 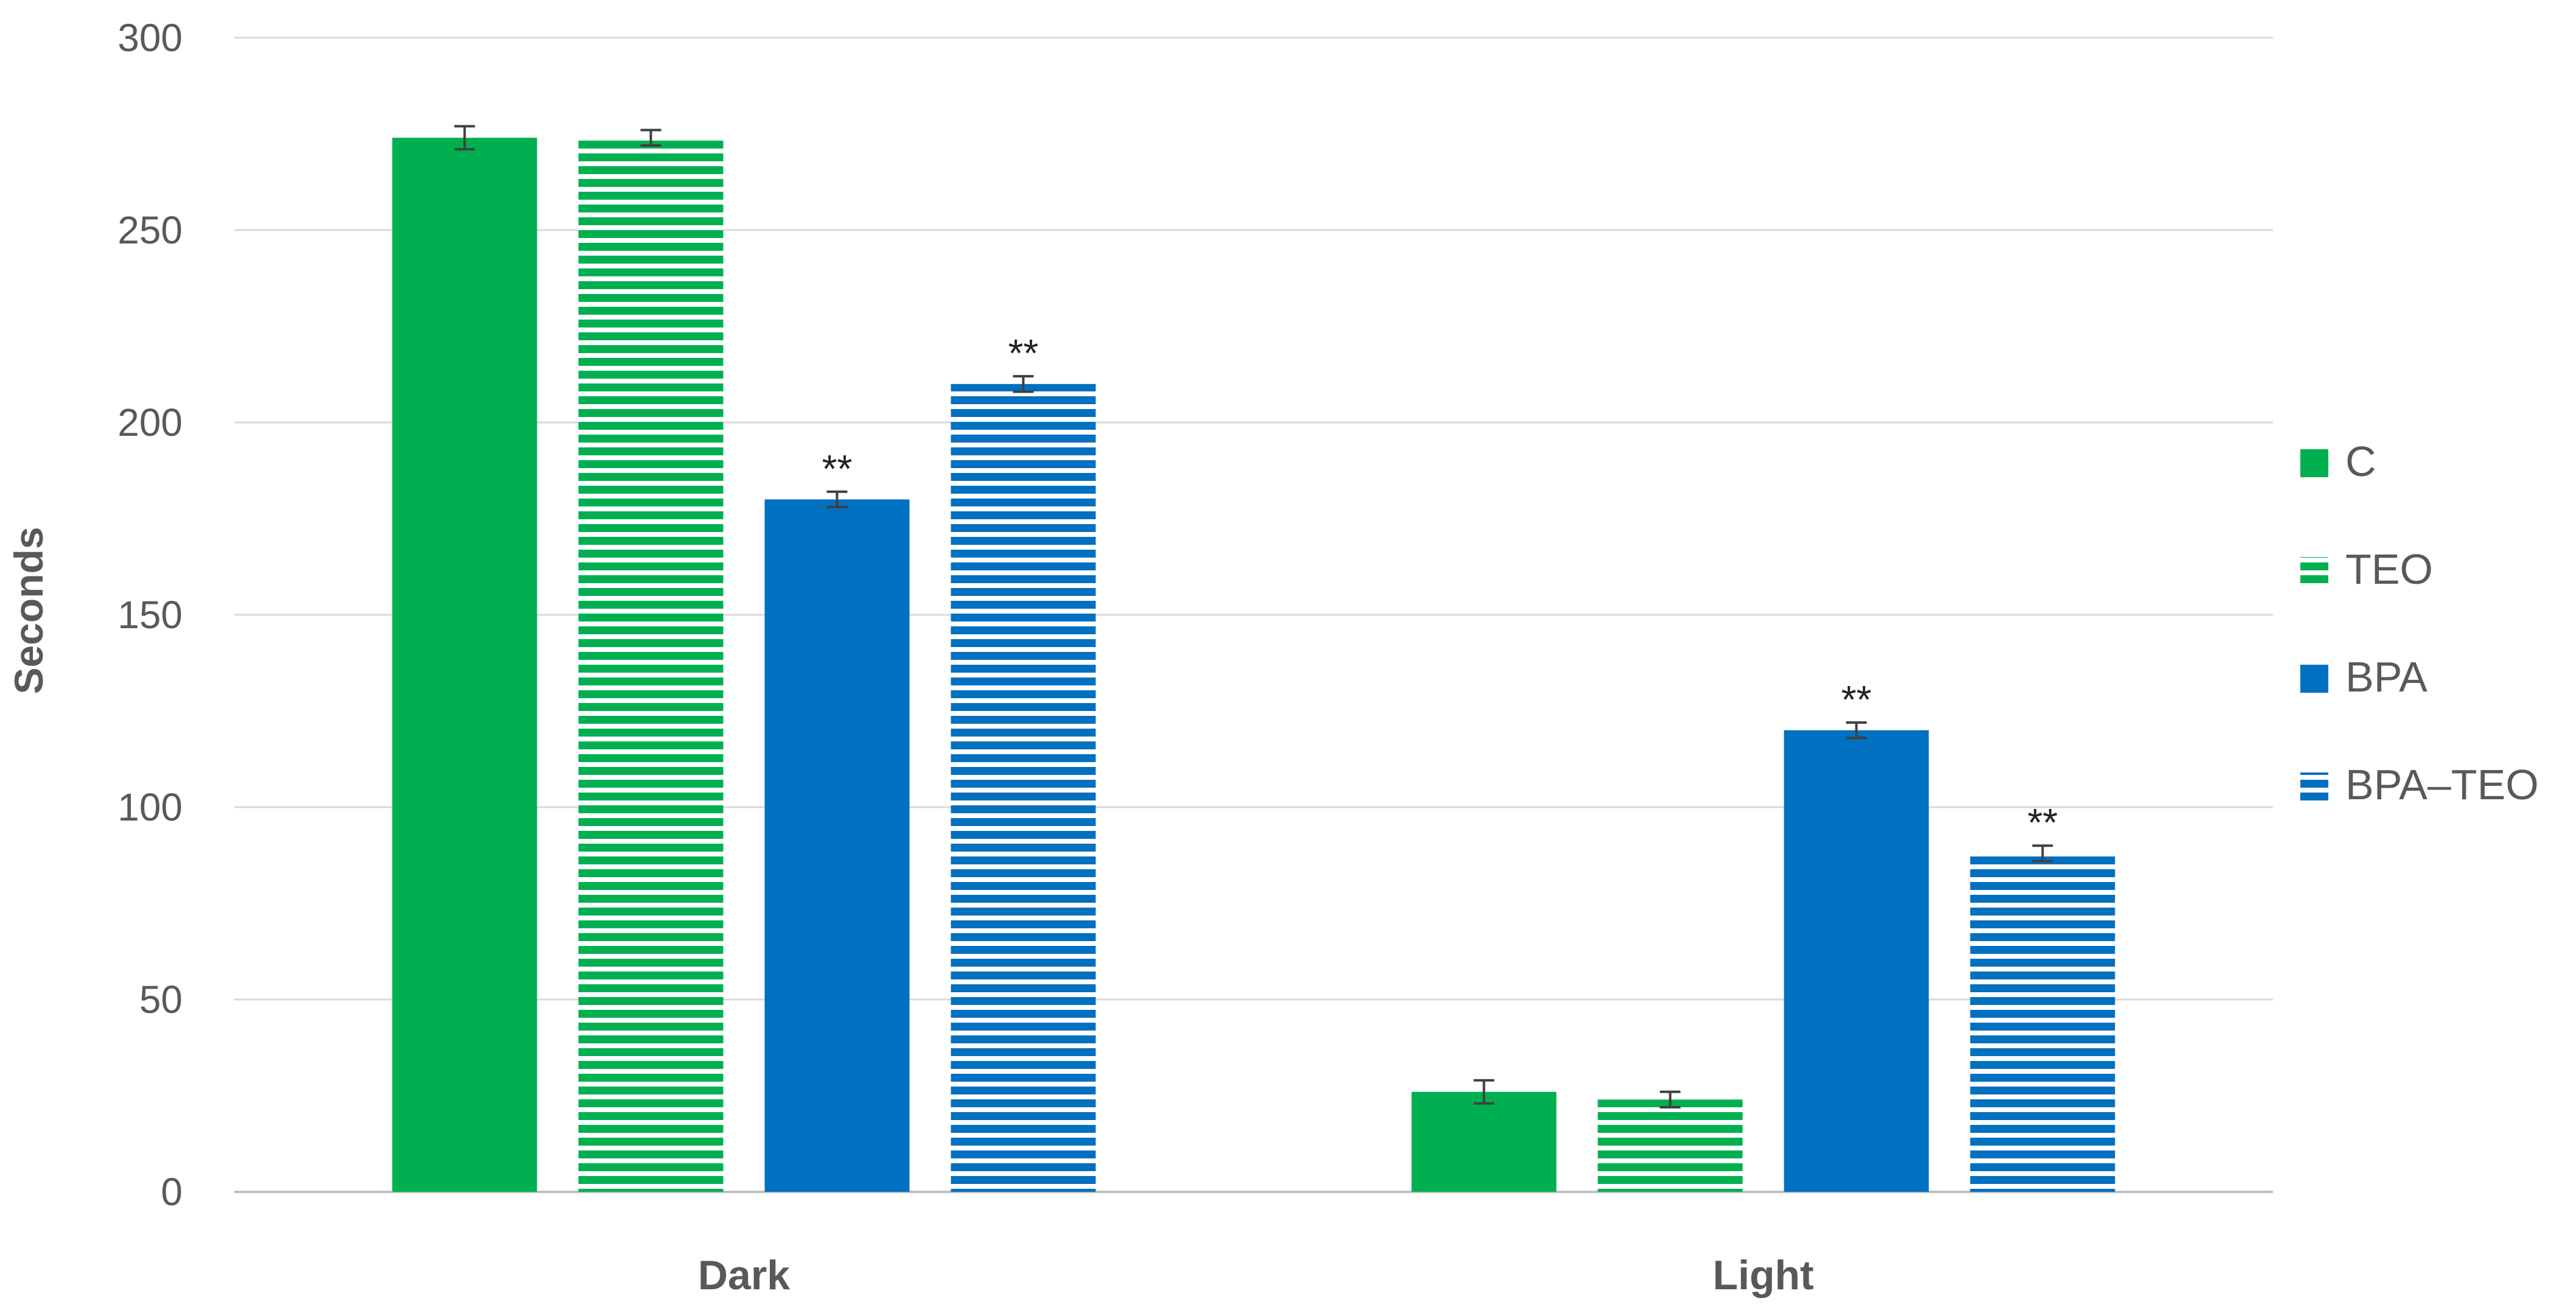 What do you see at coordinates (1023, 787) in the screenshot?
I see `bar-bpa-teo-dark` at bounding box center [1023, 787].